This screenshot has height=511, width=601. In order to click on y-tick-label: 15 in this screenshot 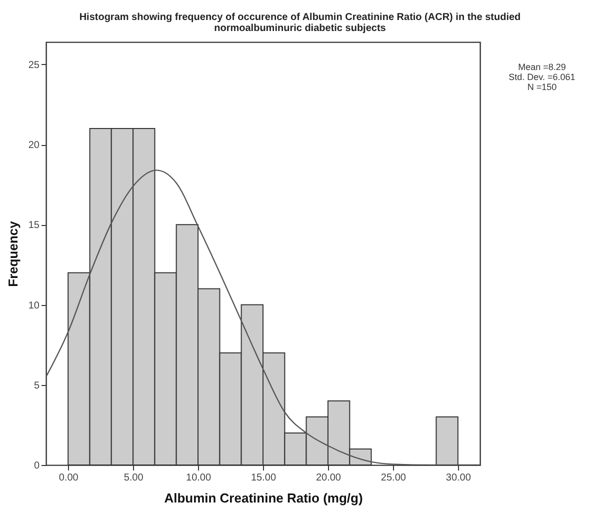, I will do `click(34, 226)`.